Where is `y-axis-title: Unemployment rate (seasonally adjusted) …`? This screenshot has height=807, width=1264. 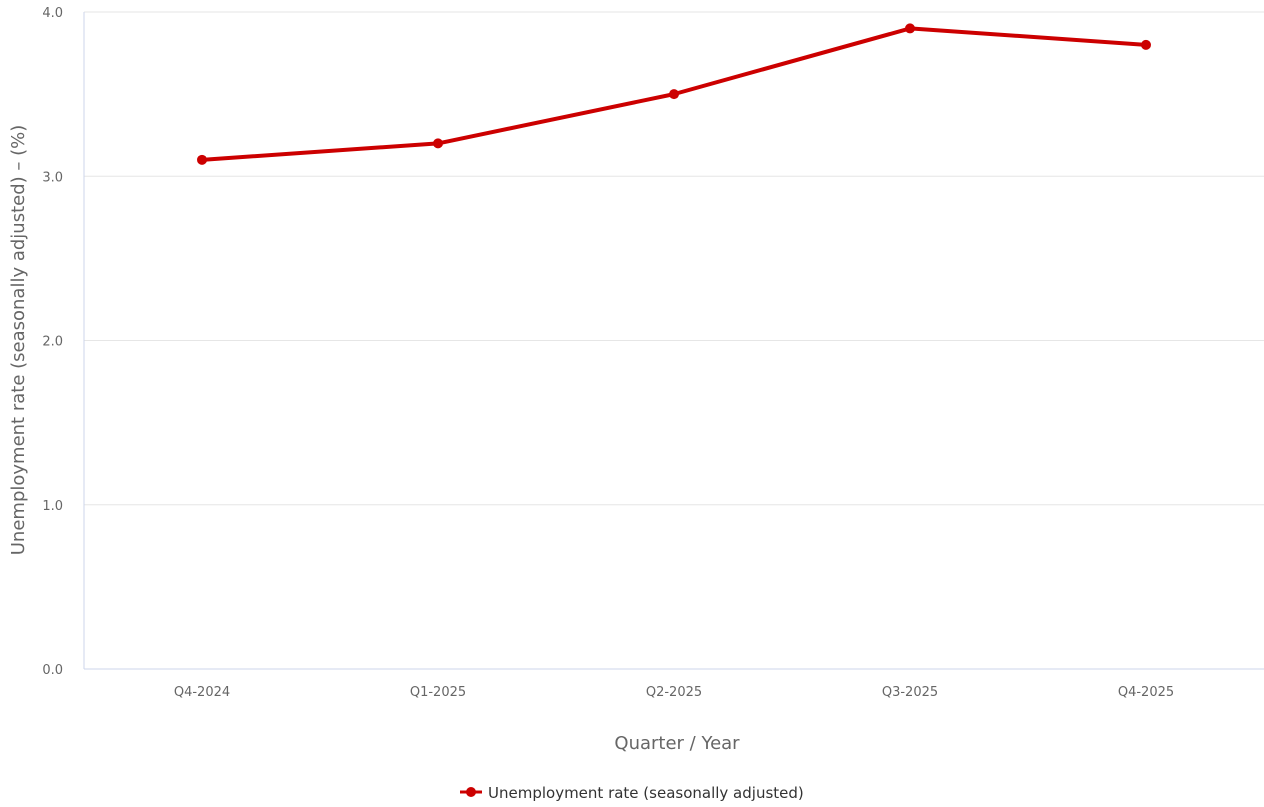 y-axis-title: Unemployment rate (seasonally adjusted) … is located at coordinates (18, 340).